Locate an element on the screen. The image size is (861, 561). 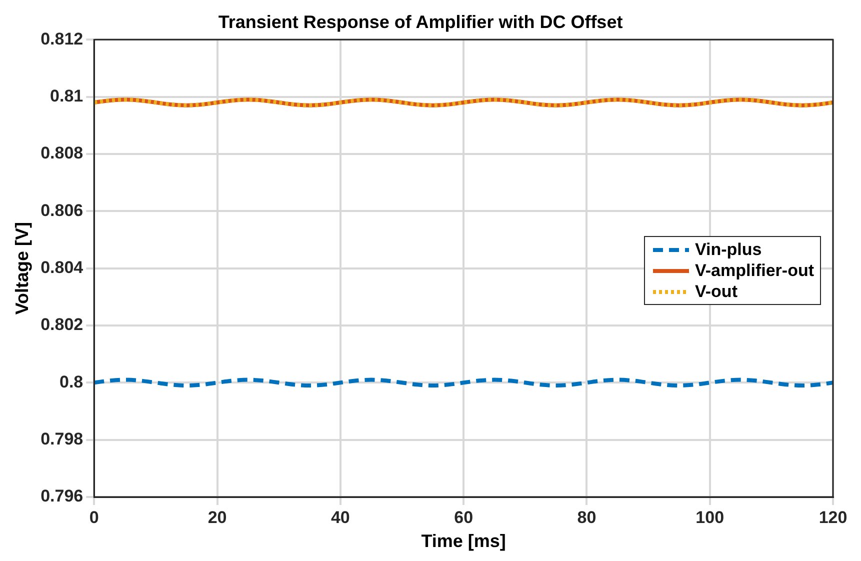
x-tick-label: 20 is located at coordinates (217, 517).